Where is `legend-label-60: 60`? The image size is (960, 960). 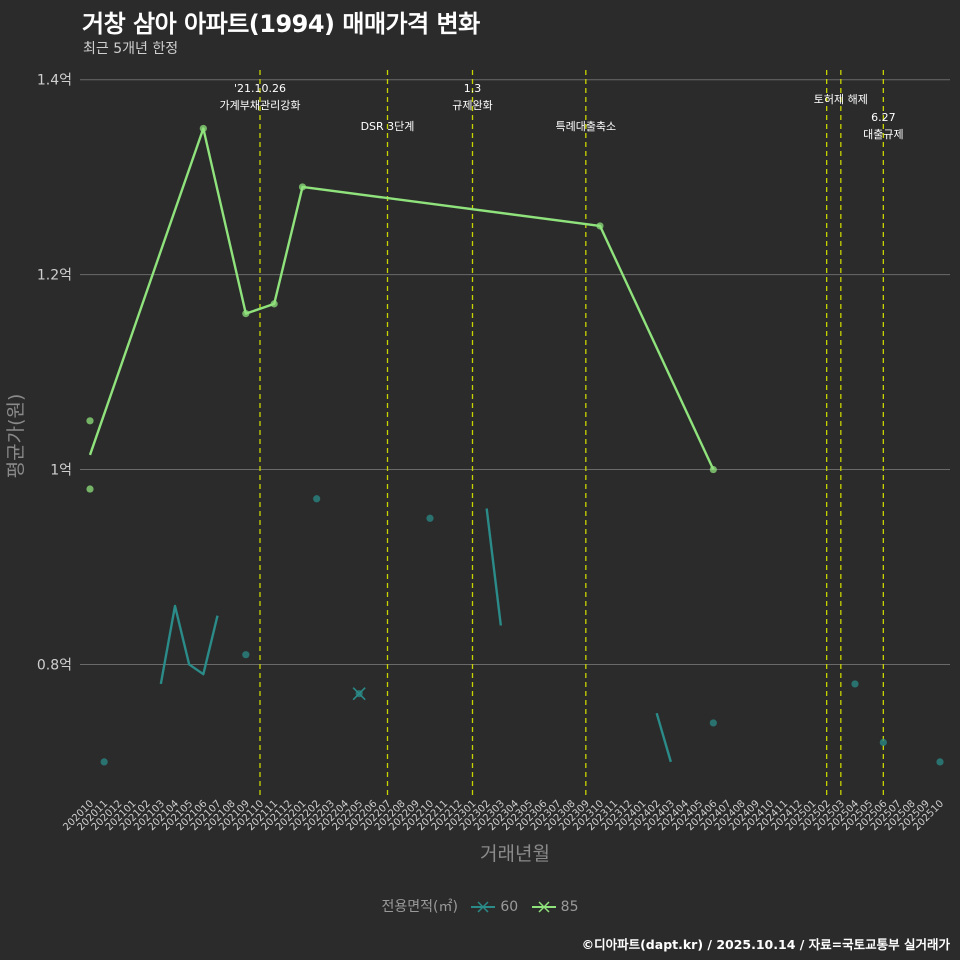 legend-label-60: 60 is located at coordinates (509, 907).